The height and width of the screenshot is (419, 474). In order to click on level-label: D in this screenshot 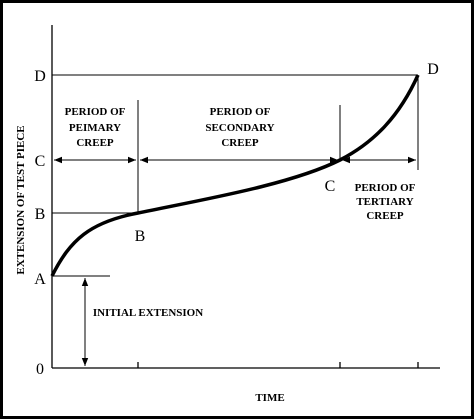, I will do `click(40, 76)`.